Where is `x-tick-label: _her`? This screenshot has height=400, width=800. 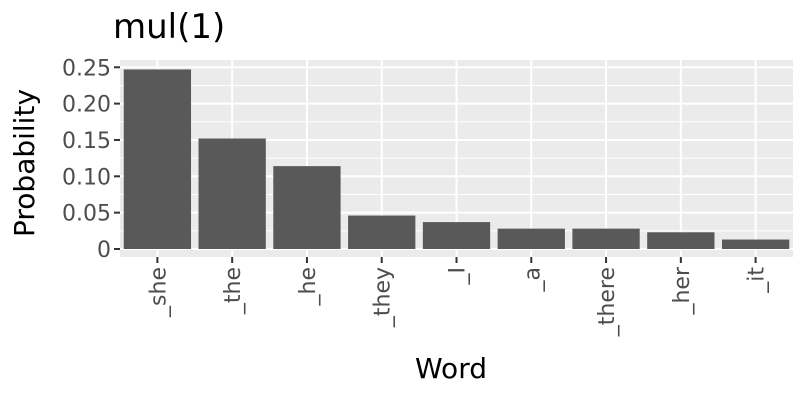
x-tick-label: _her is located at coordinates (682, 290).